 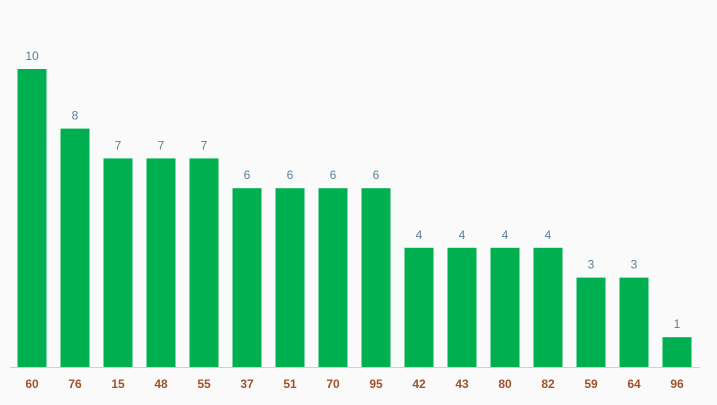 I want to click on x-tick-label: 76, so click(x=75, y=384).